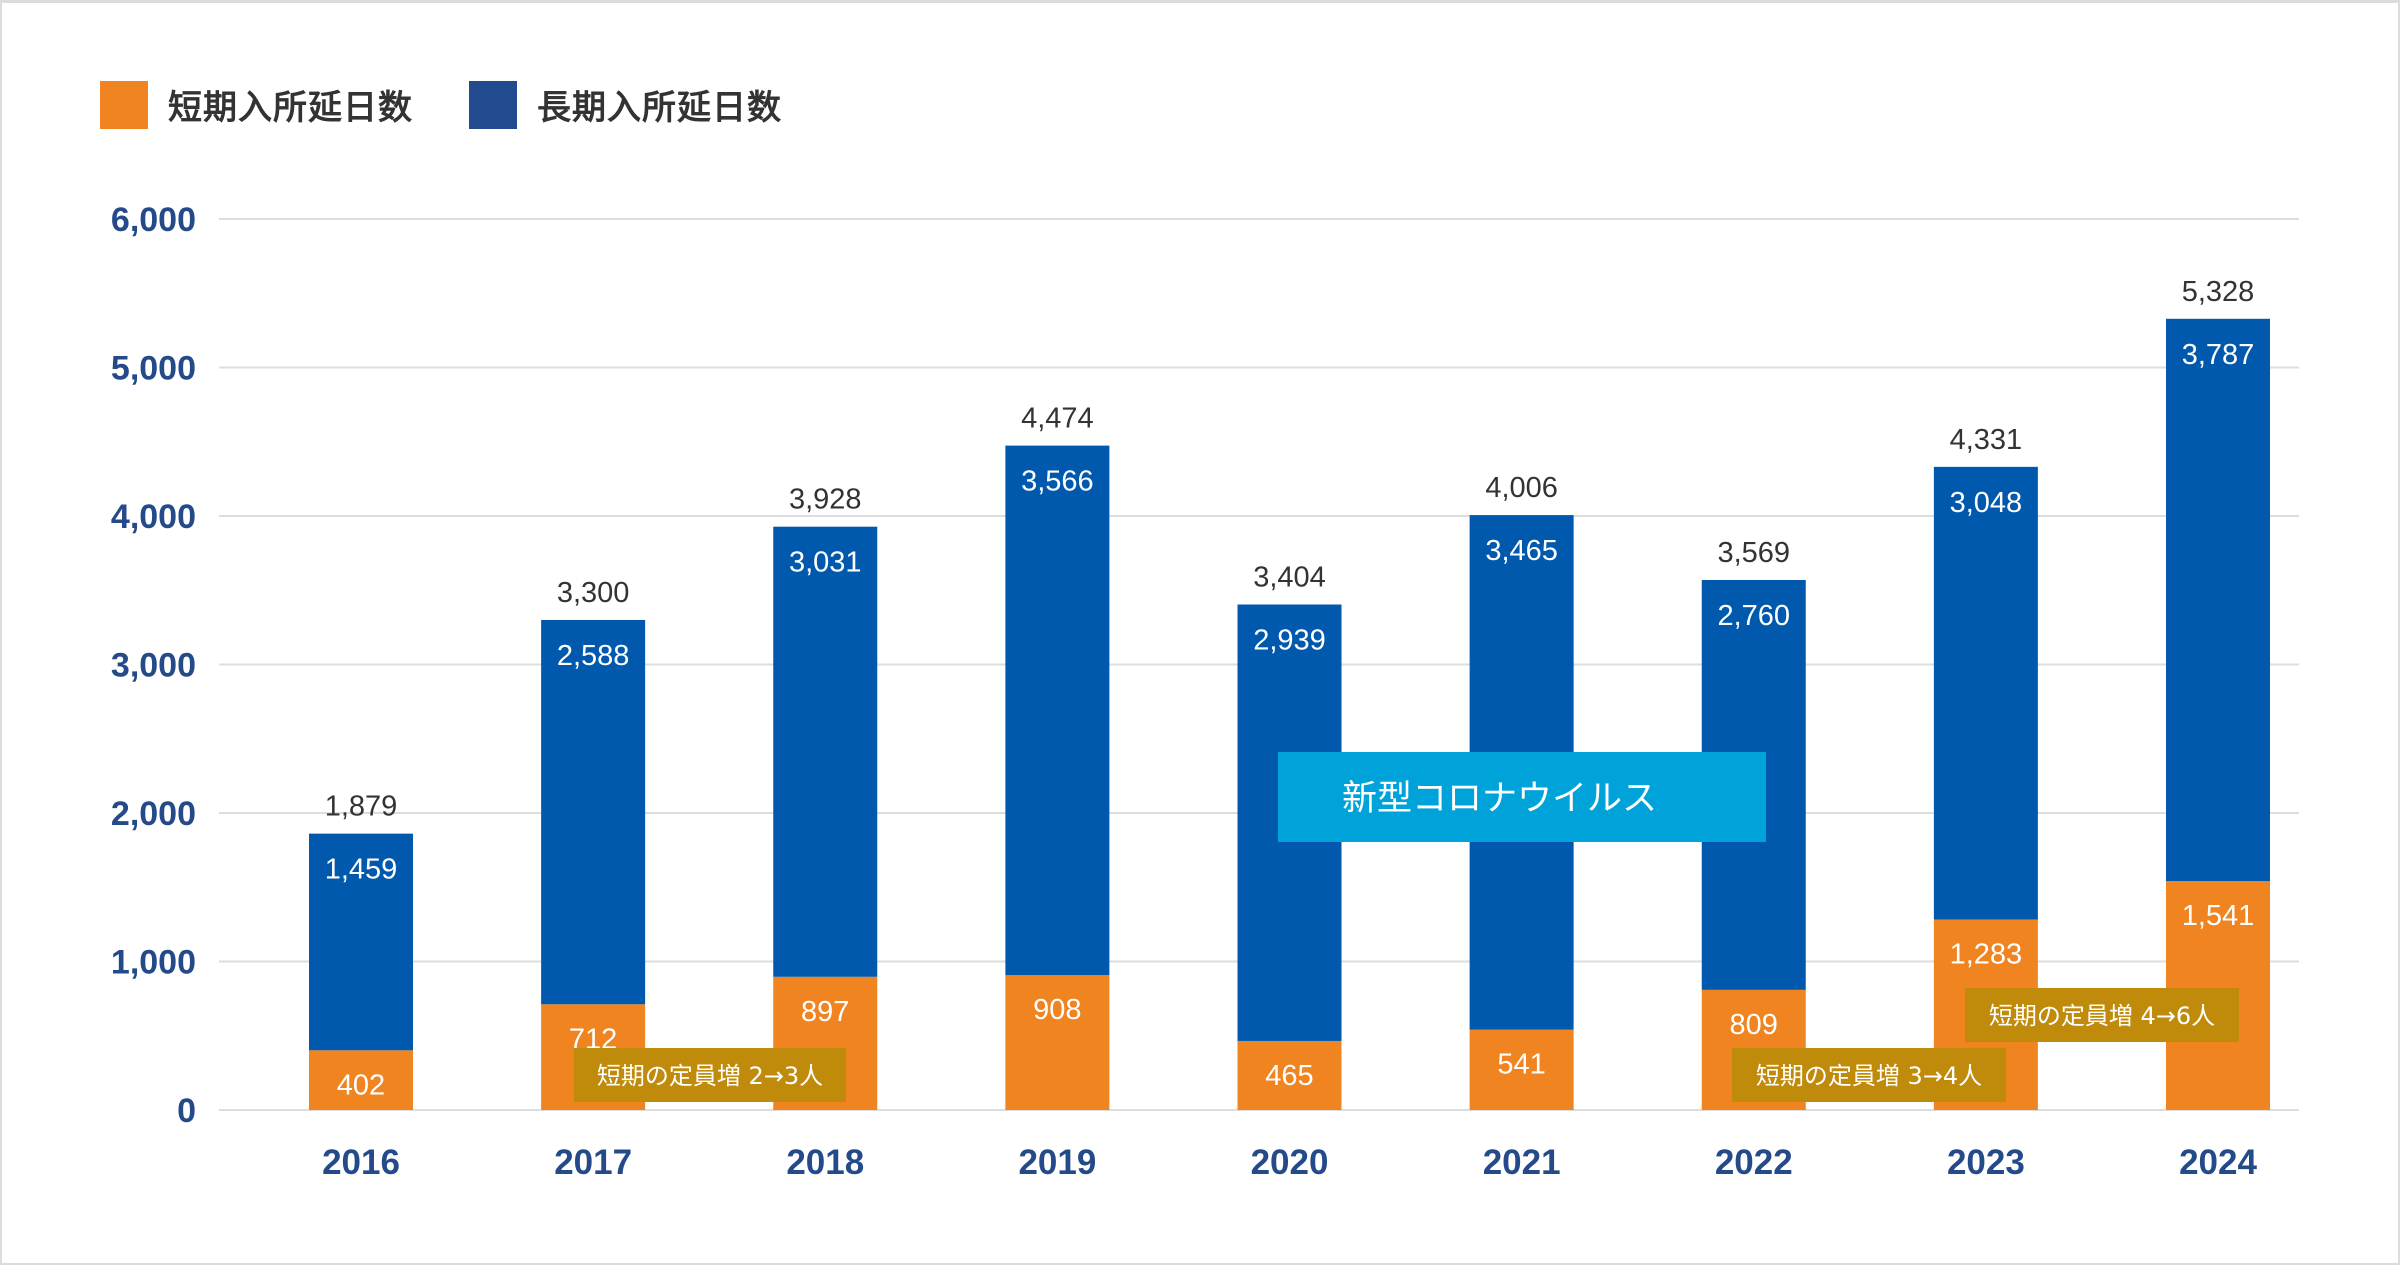 The width and height of the screenshot is (2400, 1265). What do you see at coordinates (1289, 578) in the screenshot?
I see `data-label-total: 3,404` at bounding box center [1289, 578].